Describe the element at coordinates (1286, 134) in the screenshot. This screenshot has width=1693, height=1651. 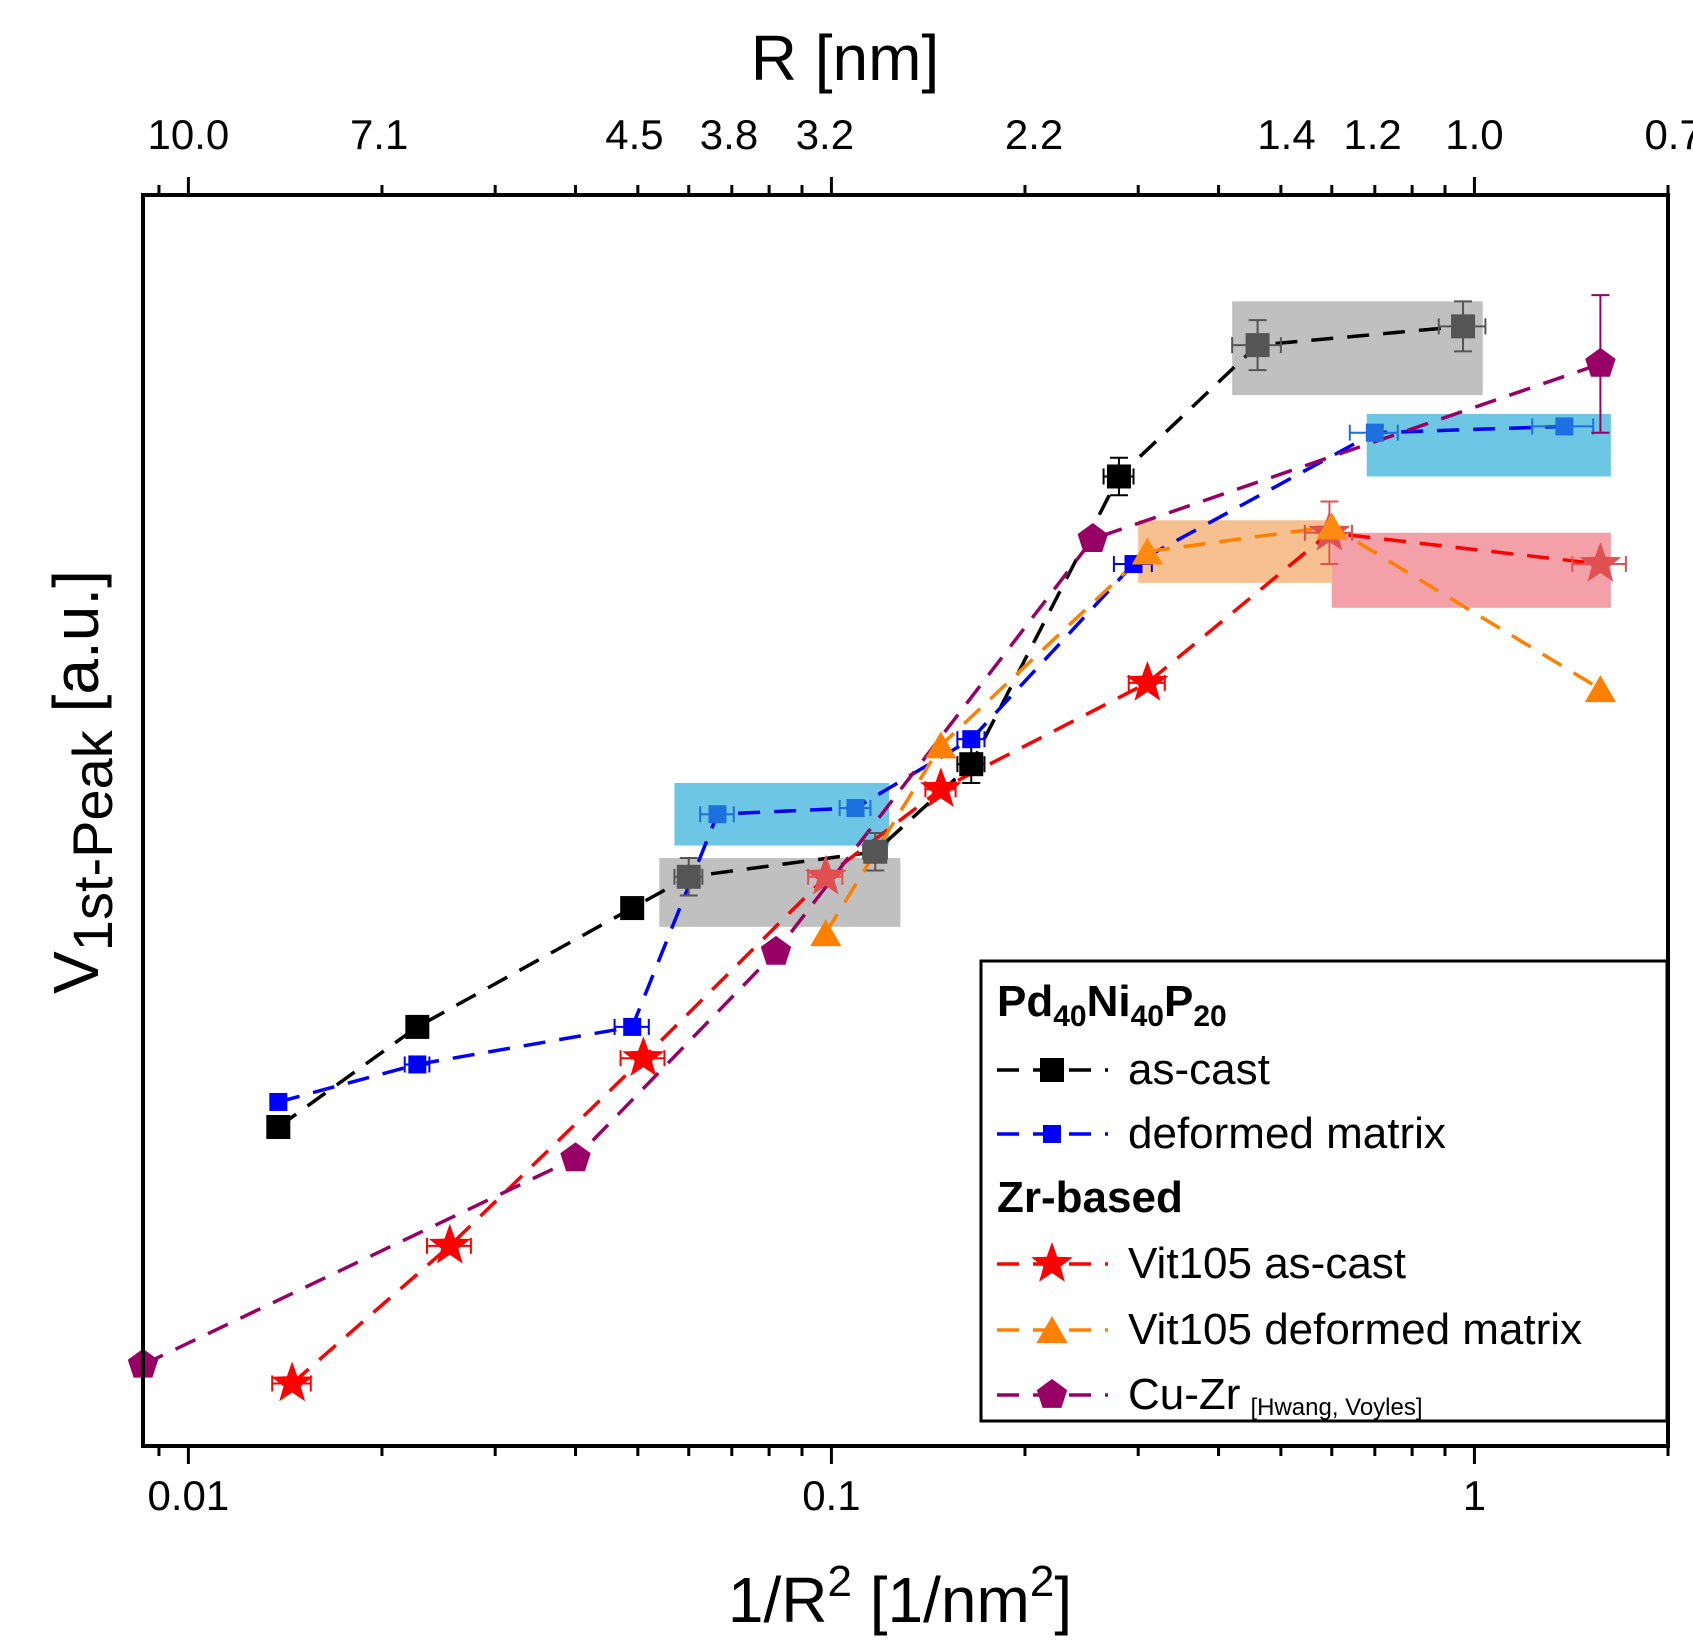
I see `top-tick-label: 1.4` at that location.